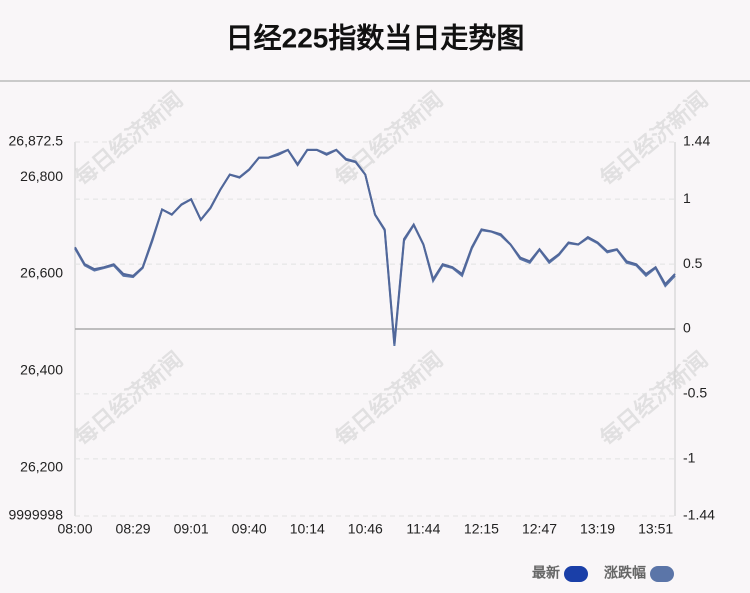 The width and height of the screenshot is (750, 593). Describe the element at coordinates (249, 529) in the screenshot. I see `x-tick-label: 09:40` at that location.